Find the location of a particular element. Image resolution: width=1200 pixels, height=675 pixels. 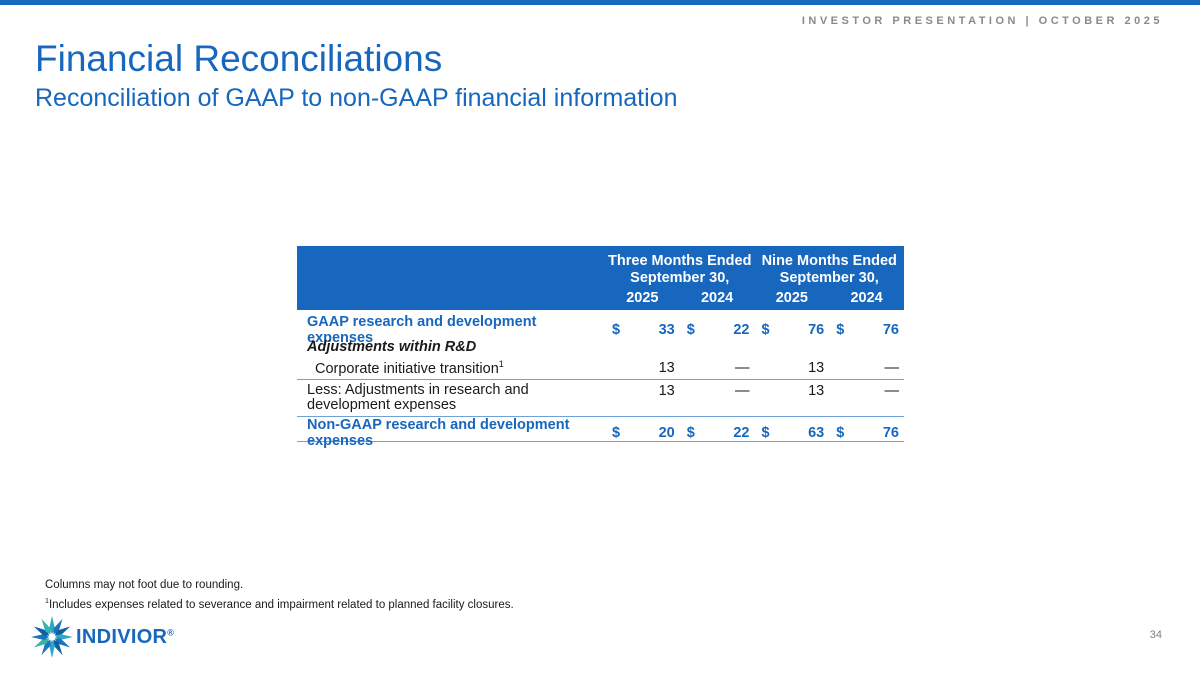

registered-trademark: ® is located at coordinates (171, 631).